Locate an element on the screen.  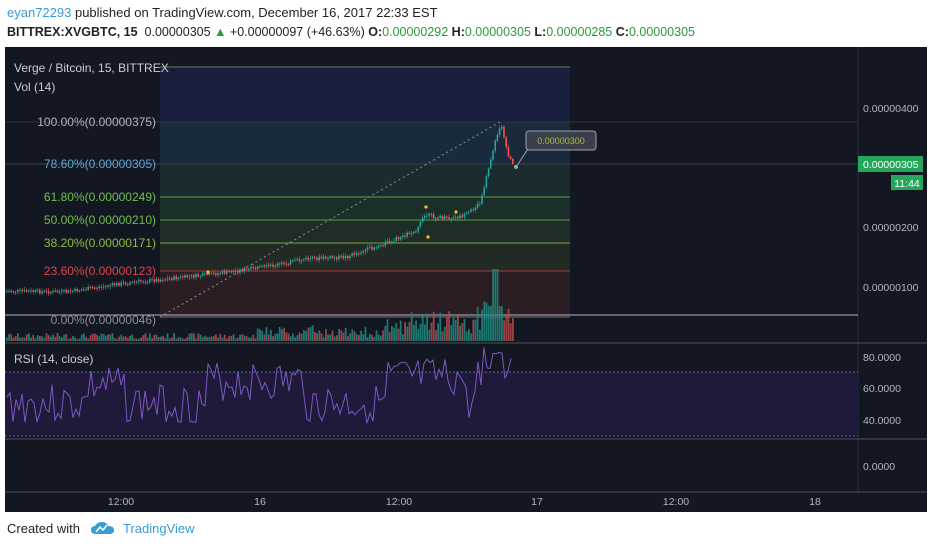
legend-volume: Vol (14) is located at coordinates (35, 87).